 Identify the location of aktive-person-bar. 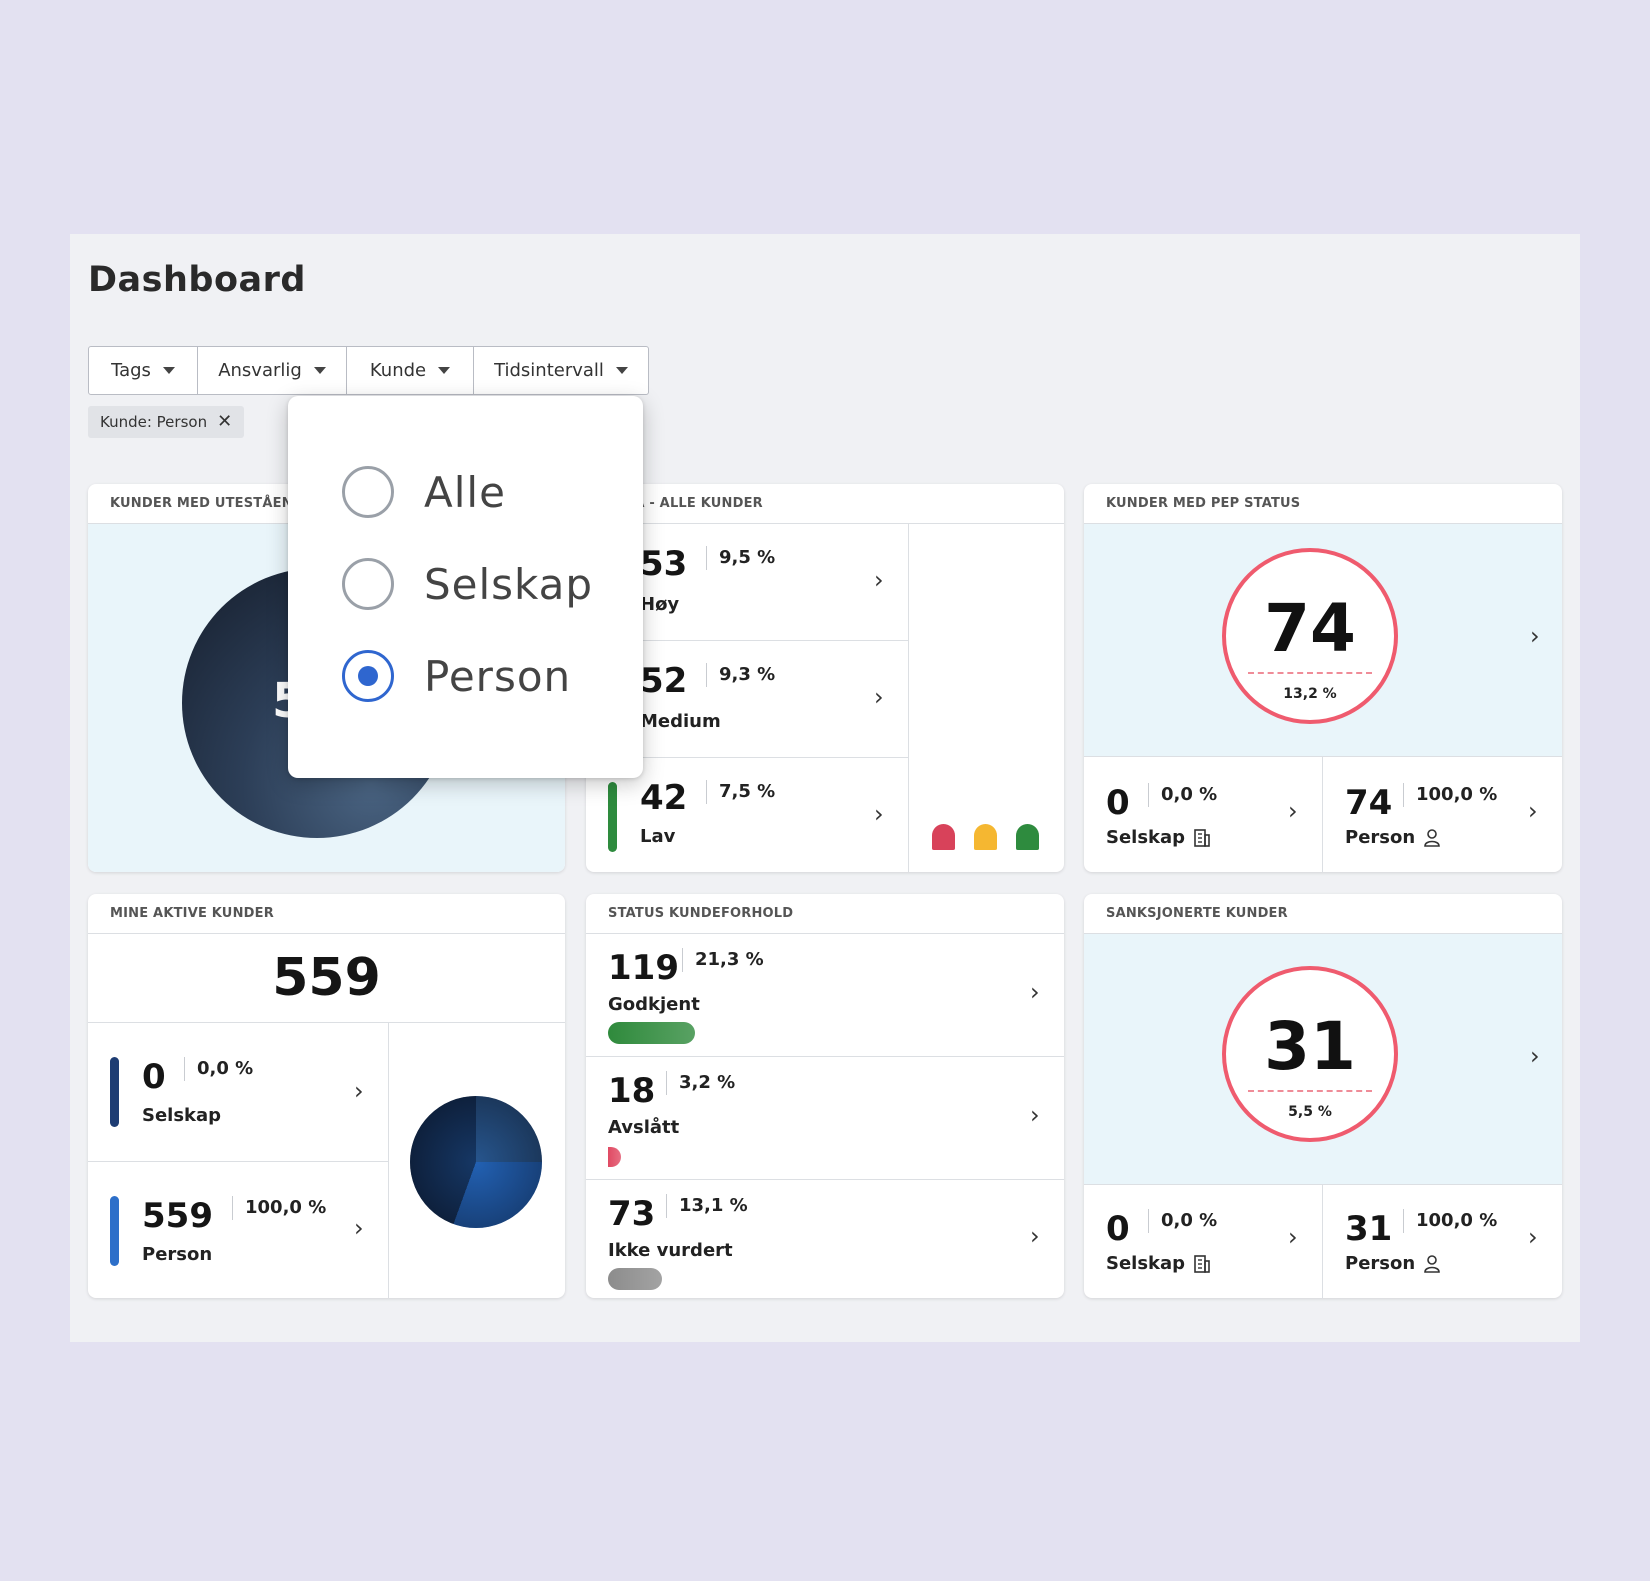
(114, 1231).